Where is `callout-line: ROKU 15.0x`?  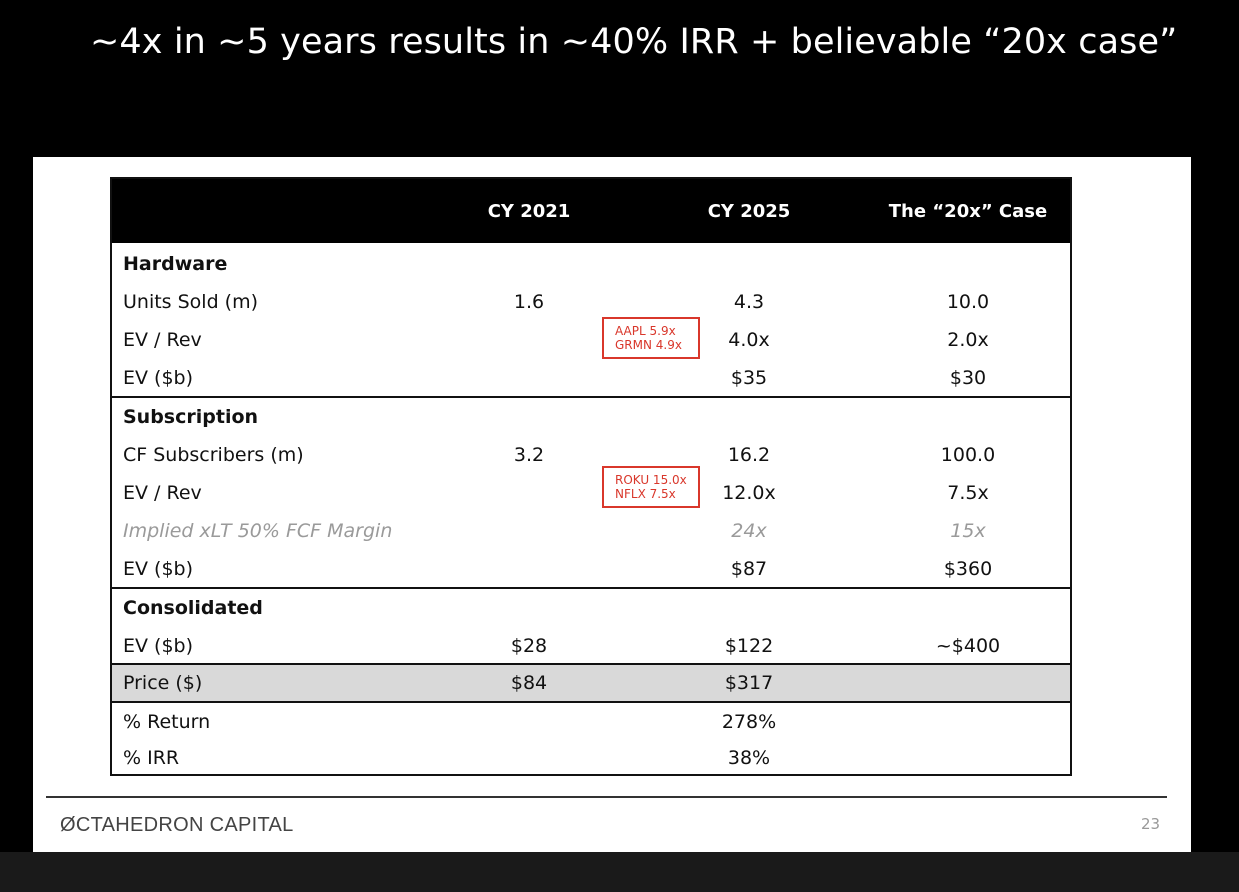
callout-line: ROKU 15.0x is located at coordinates (651, 480).